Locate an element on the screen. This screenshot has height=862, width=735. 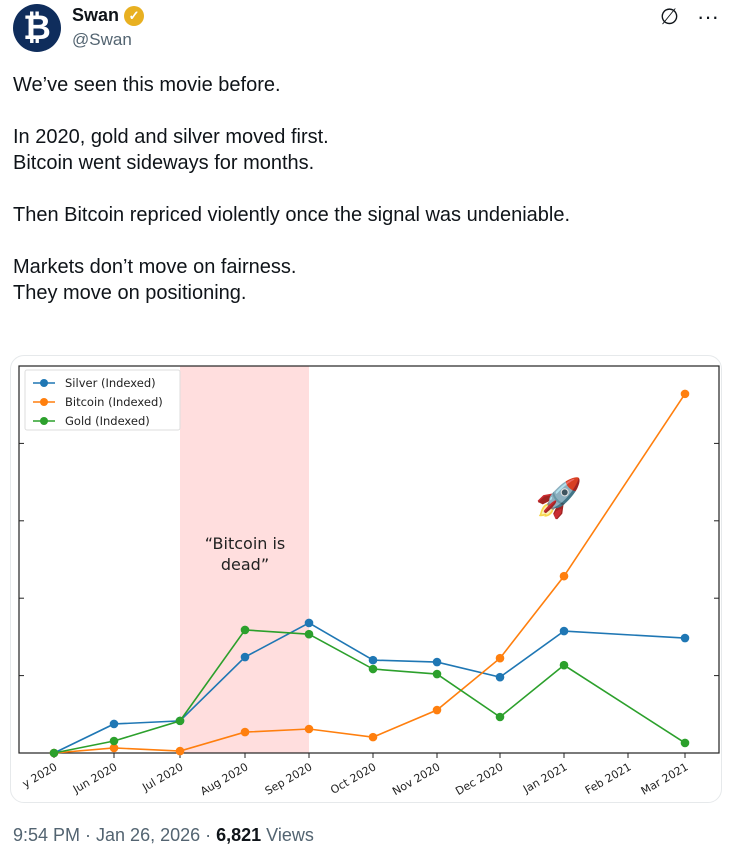
annotation-text: dead” is located at coordinates (245, 564).